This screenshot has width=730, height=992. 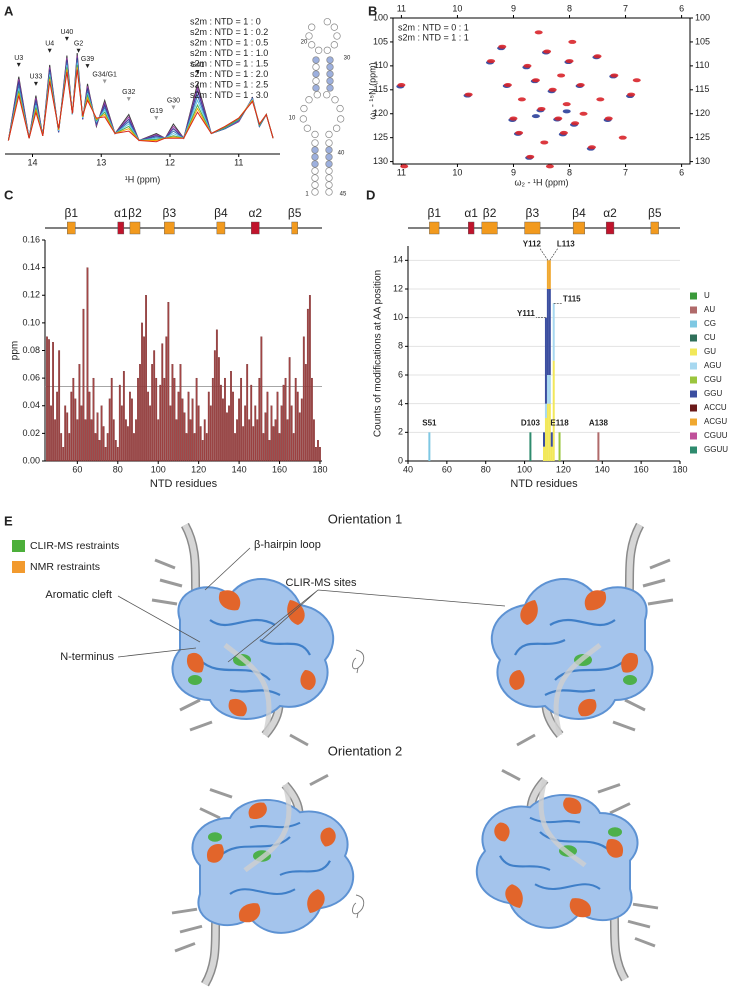 I want to click on x-tick-label: 140, so click(x=239, y=469).